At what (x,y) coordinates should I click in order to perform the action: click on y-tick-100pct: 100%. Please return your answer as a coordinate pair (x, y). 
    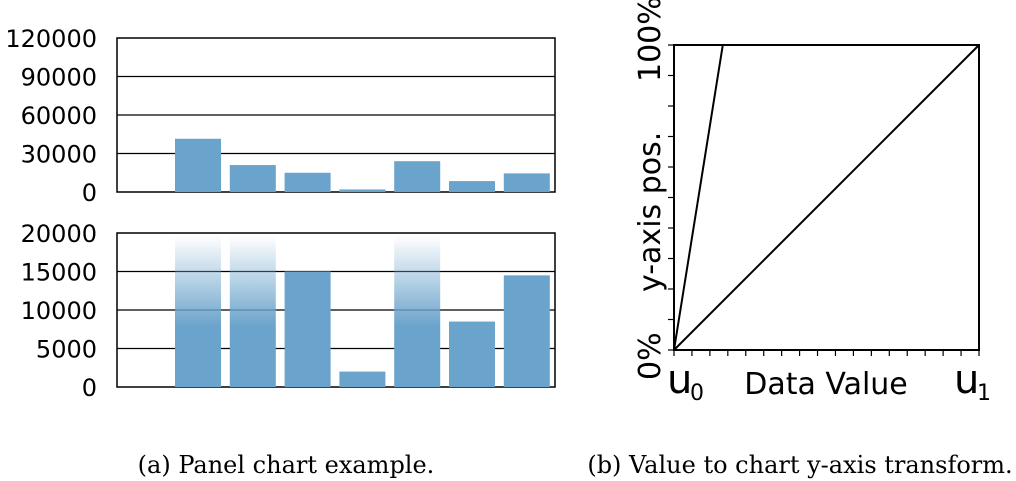
    Looking at the image, I should click on (650, 41).